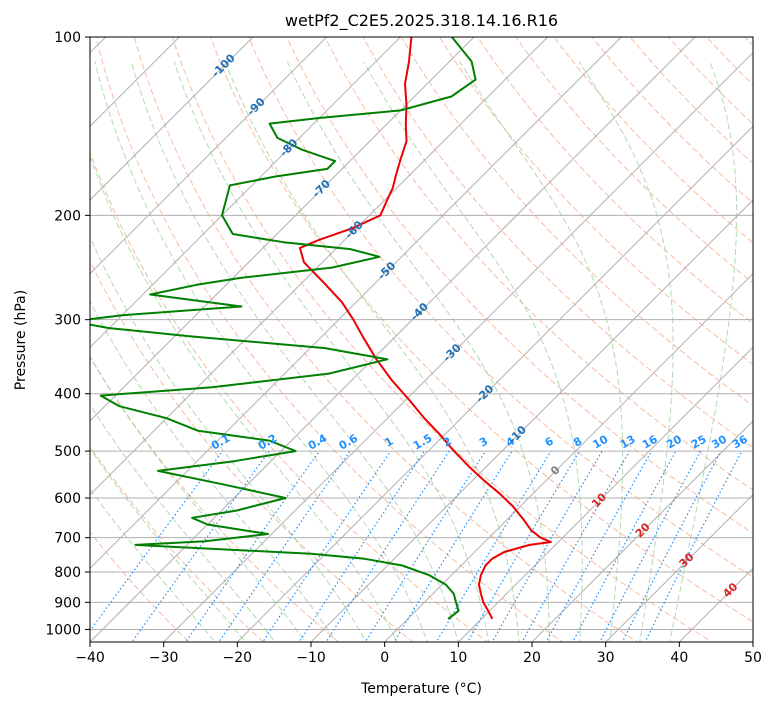  Describe the element at coordinates (421, 689) in the screenshot. I see `x-axis-title: Temperature (°C)` at that location.